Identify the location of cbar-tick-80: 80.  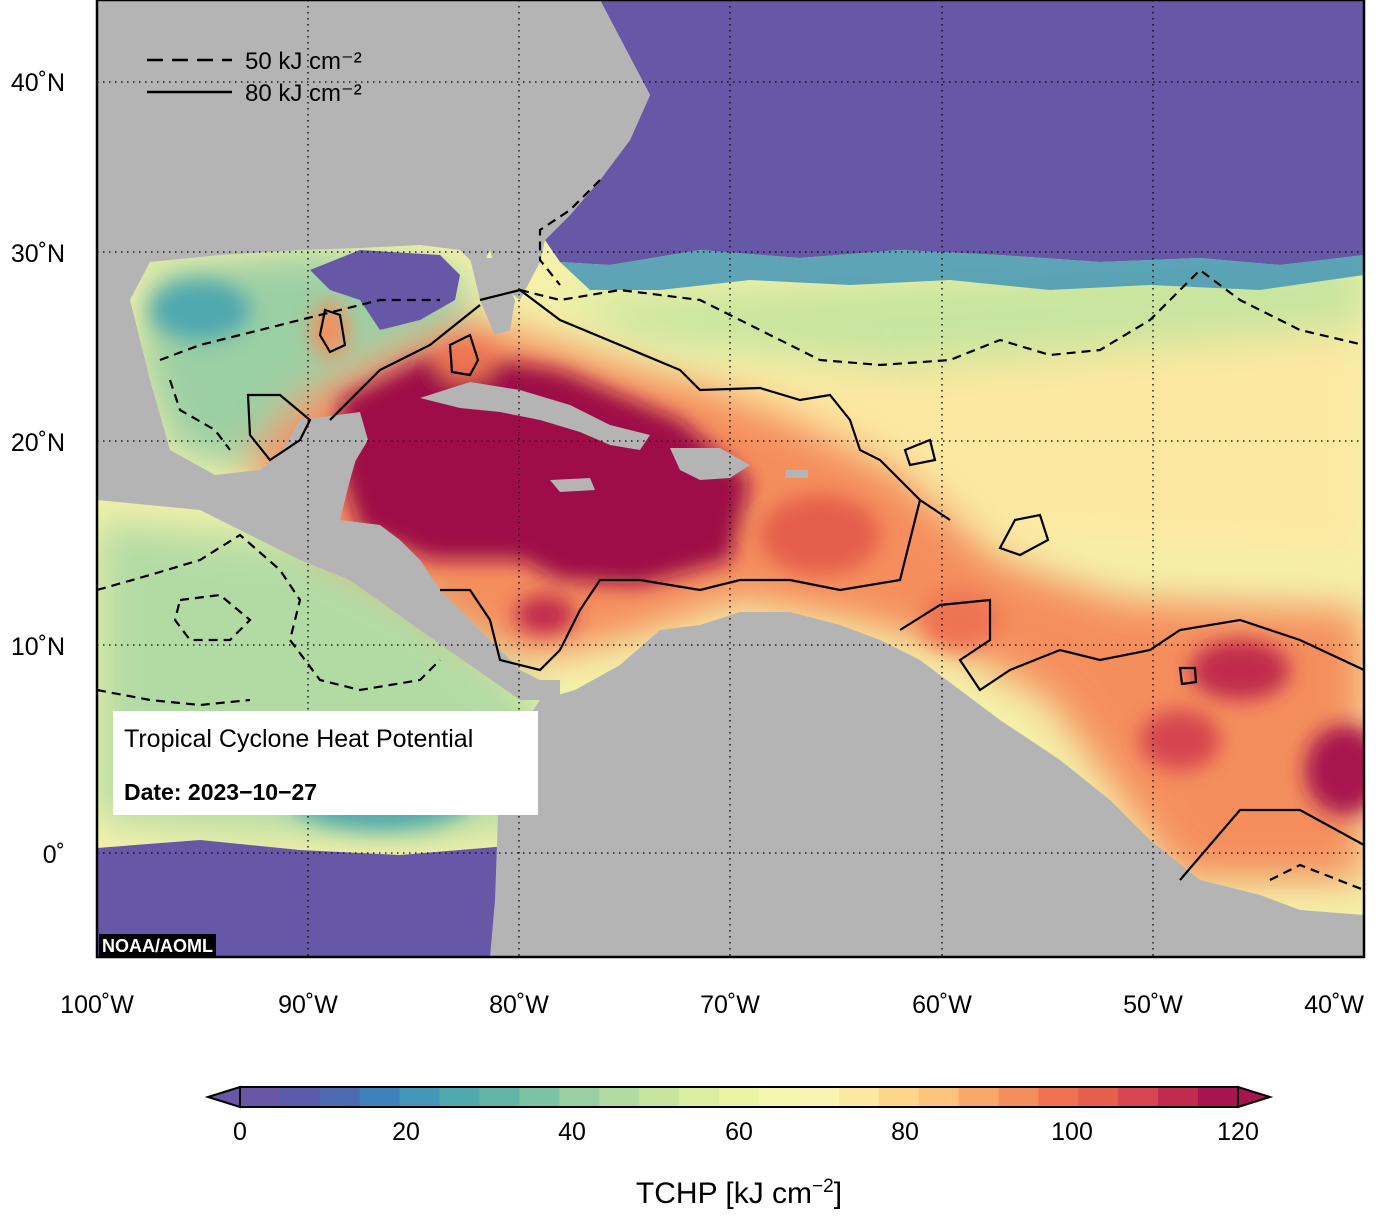
(905, 1132).